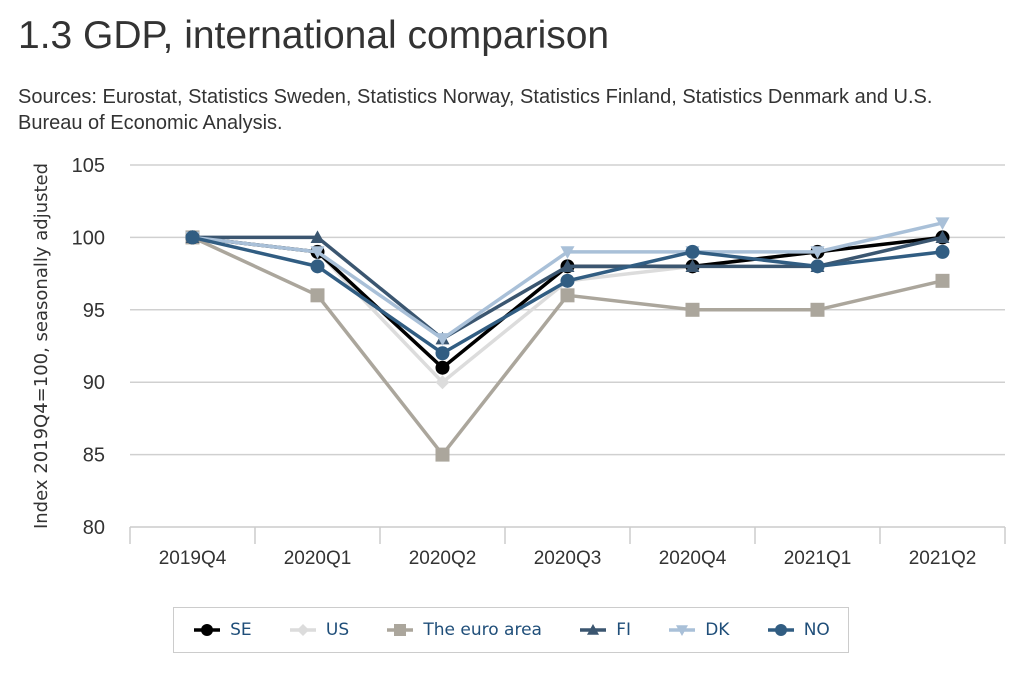 The height and width of the screenshot is (682, 1023). Describe the element at coordinates (816, 630) in the screenshot. I see `legend-label: NO` at that location.